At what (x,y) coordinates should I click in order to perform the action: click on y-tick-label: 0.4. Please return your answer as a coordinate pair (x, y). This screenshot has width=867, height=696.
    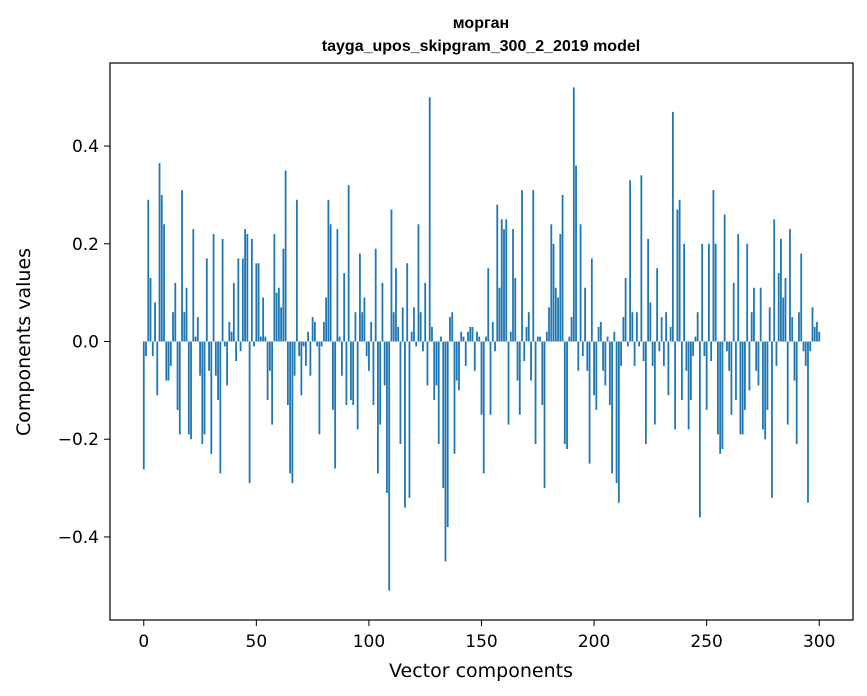
    Looking at the image, I should click on (85, 147).